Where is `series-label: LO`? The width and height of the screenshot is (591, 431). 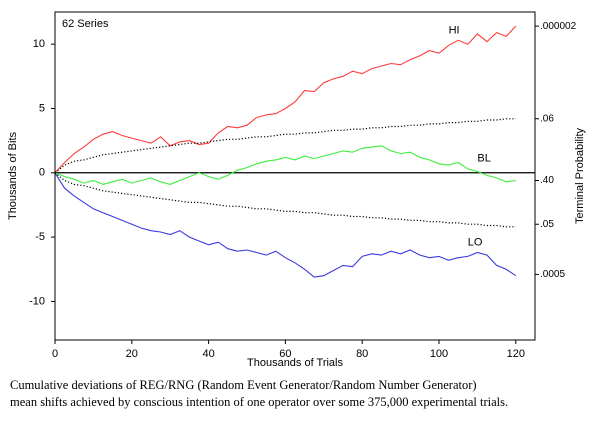 series-label: LO is located at coordinates (475, 242).